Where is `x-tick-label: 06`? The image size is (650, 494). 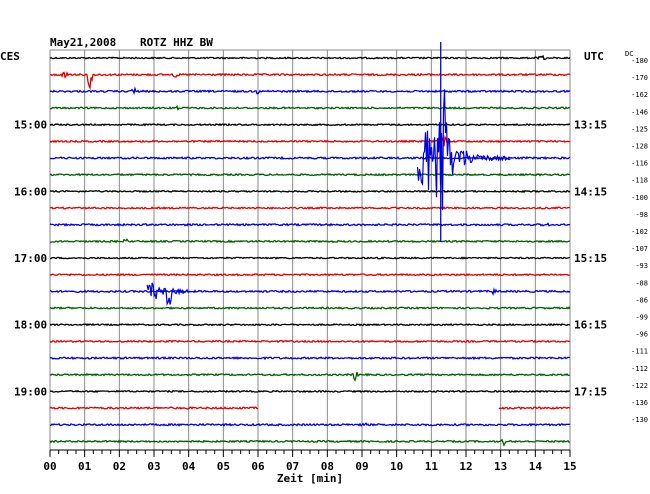 x-tick-label: 06 is located at coordinates (258, 466).